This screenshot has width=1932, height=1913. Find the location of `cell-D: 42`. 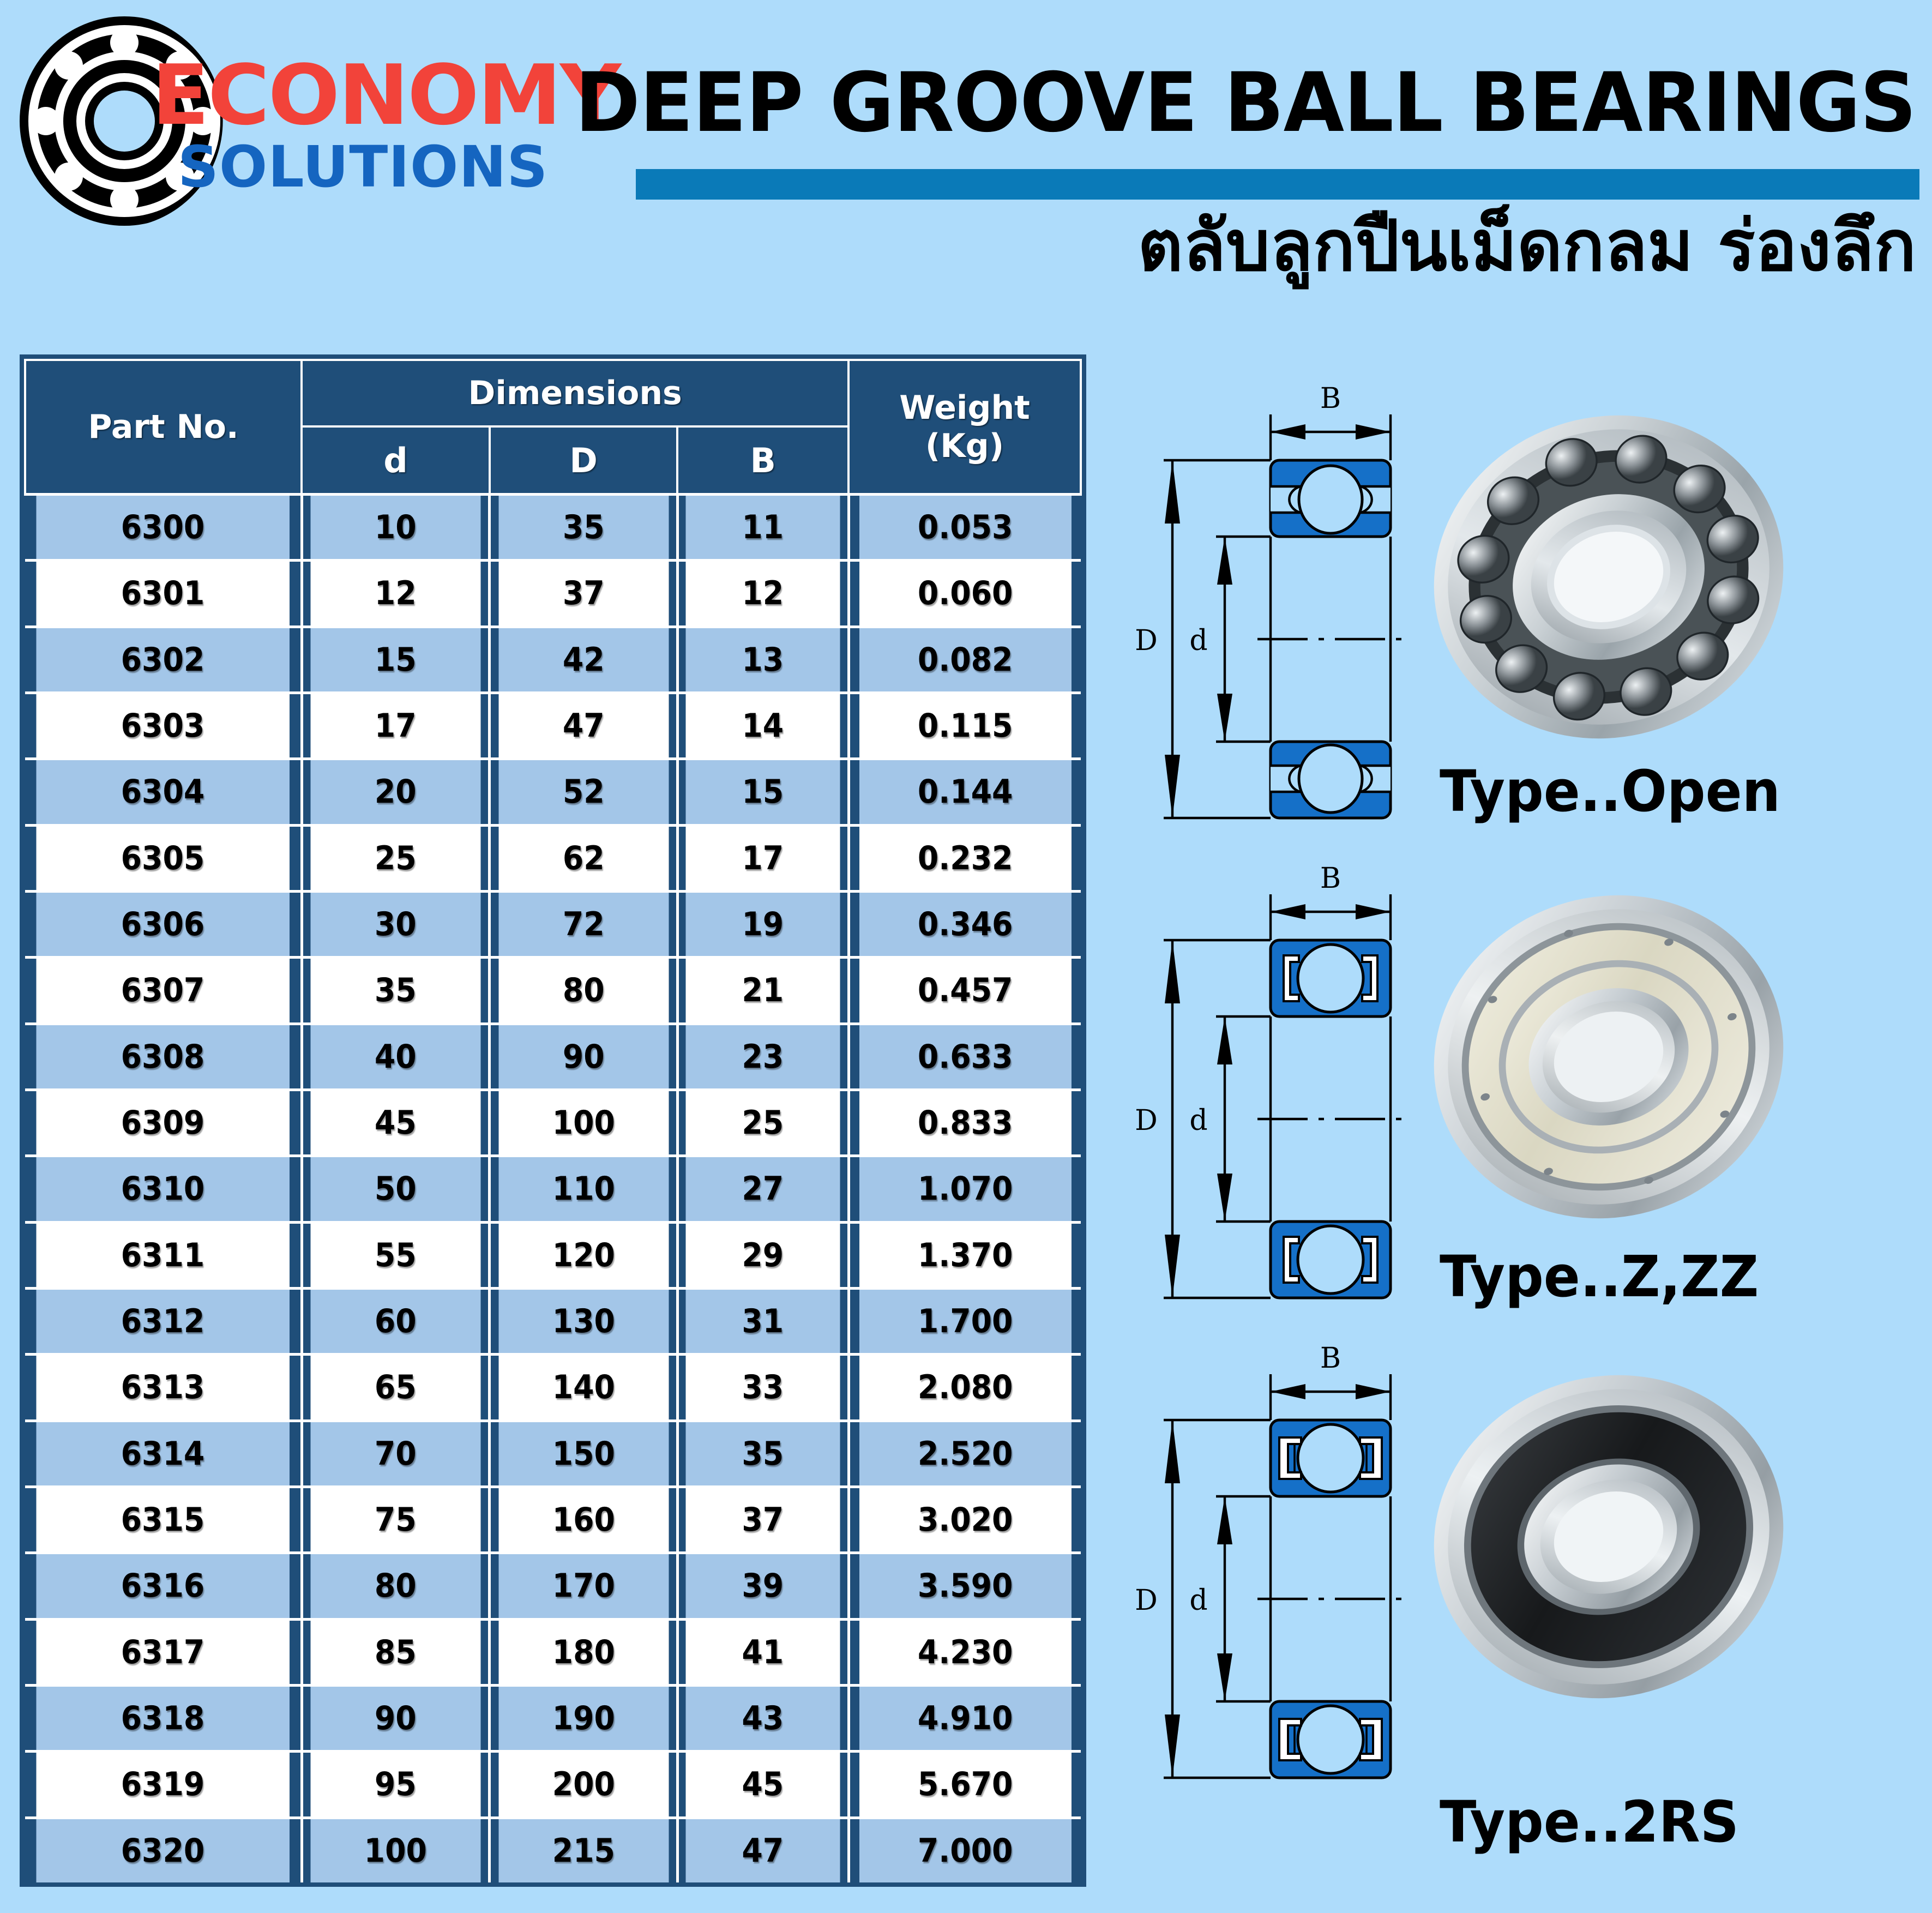

cell-D: 42 is located at coordinates (583, 659).